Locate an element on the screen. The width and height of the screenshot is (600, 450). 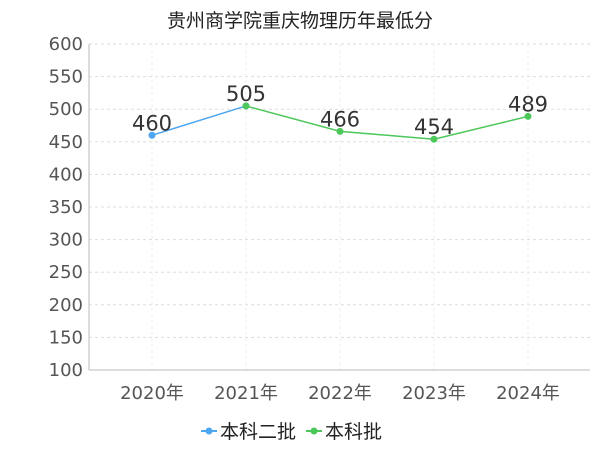
x-tick-label: 2020年 is located at coordinates (152, 393).